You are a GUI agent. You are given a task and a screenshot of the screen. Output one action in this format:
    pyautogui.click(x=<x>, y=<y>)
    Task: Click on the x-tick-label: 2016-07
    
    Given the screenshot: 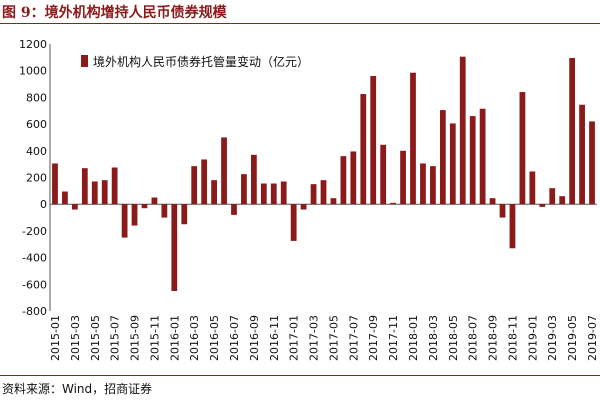 What is the action you would take?
    pyautogui.click(x=234, y=338)
    